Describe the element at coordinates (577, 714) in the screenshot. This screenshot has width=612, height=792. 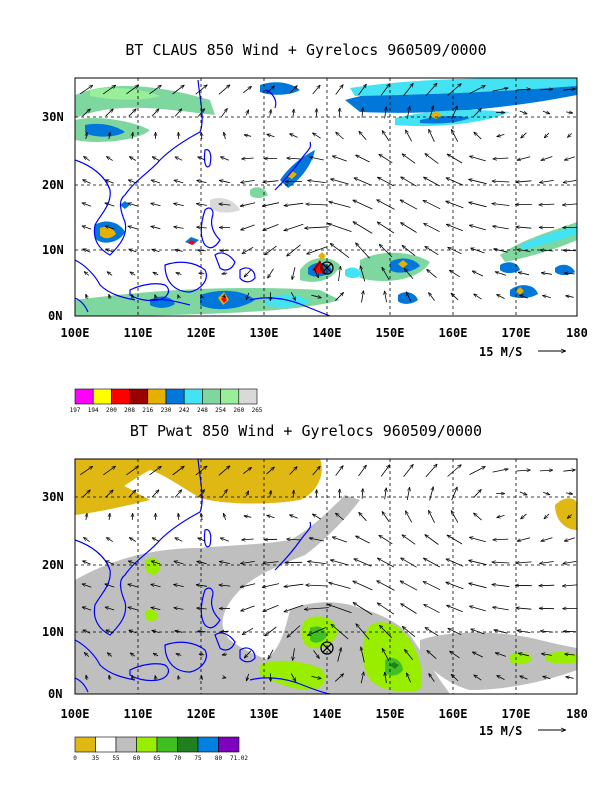
I see `pwat-lon-tick: 180` at that location.